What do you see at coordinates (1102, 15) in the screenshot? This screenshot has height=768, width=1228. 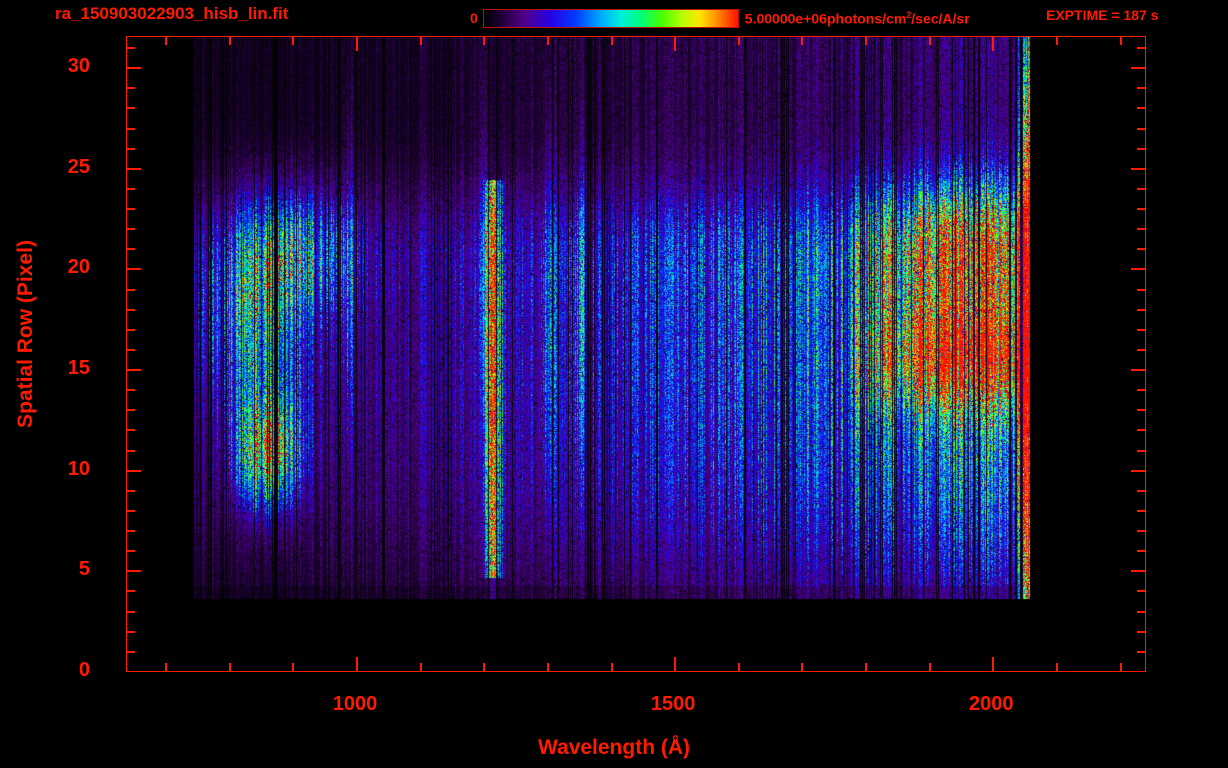 I see `exposure-time-label: EXPTIME = 187 s` at bounding box center [1102, 15].